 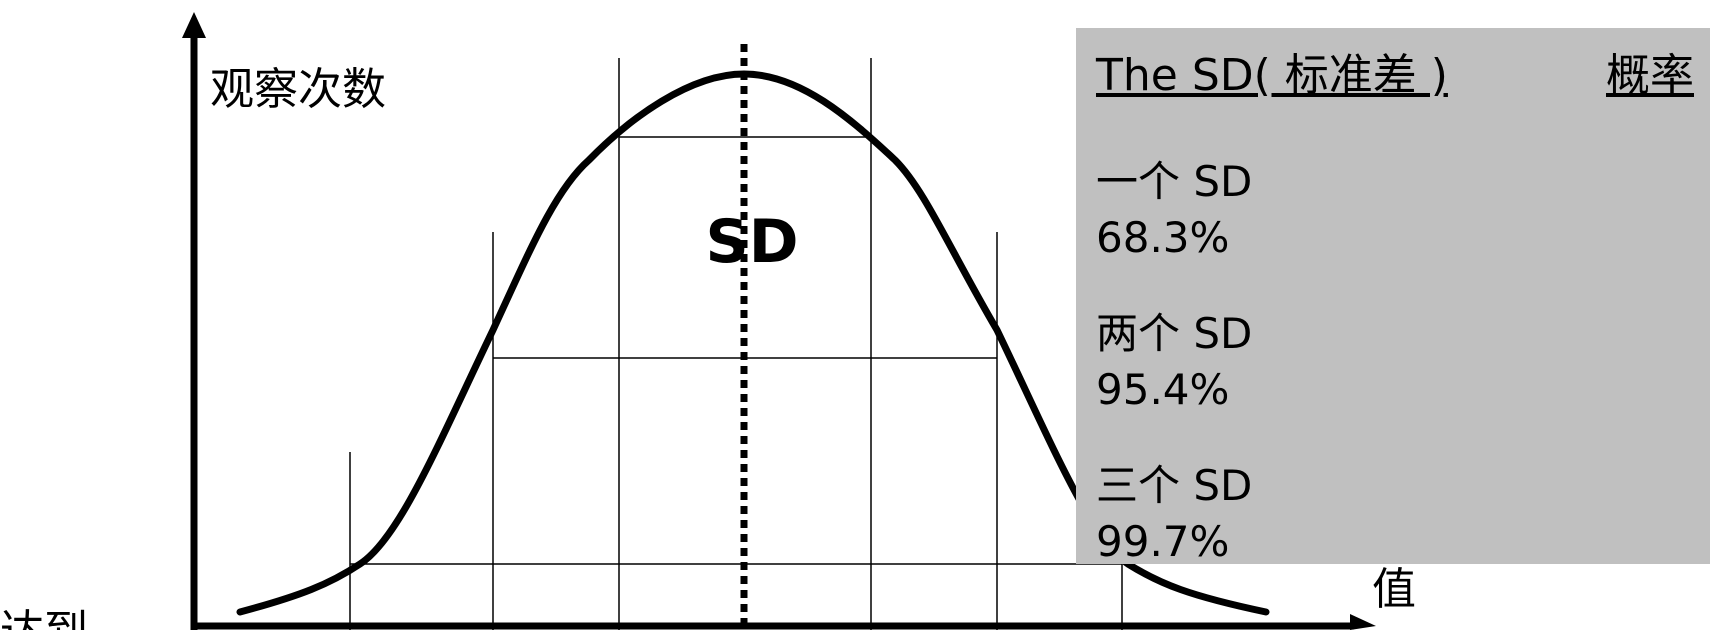 I want to click on legend-row-value: 99.7%, so click(x=1163, y=541).